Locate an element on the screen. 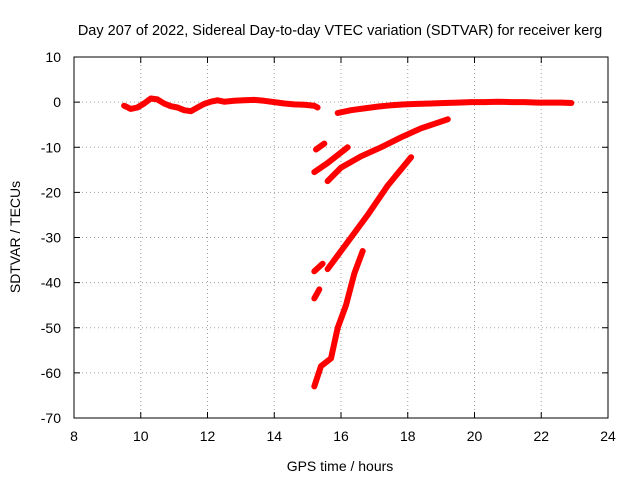 The image size is (640, 480). series-early-baseline is located at coordinates (221, 105).